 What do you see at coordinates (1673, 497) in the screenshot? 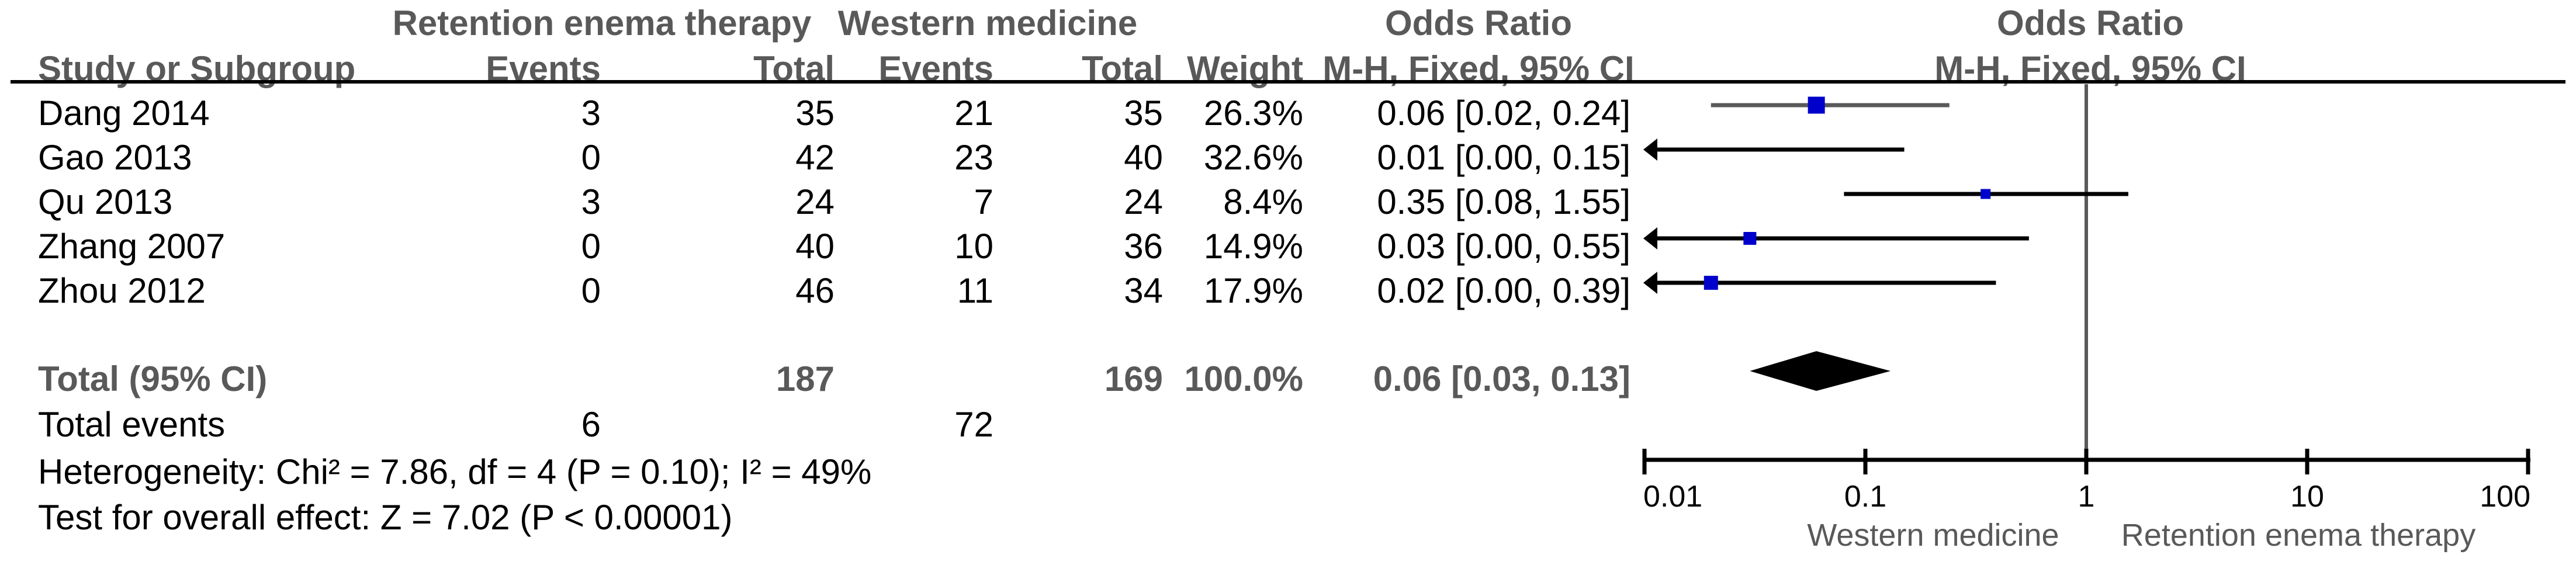
I see `tick-label-0.01: 0.01` at bounding box center [1673, 497].